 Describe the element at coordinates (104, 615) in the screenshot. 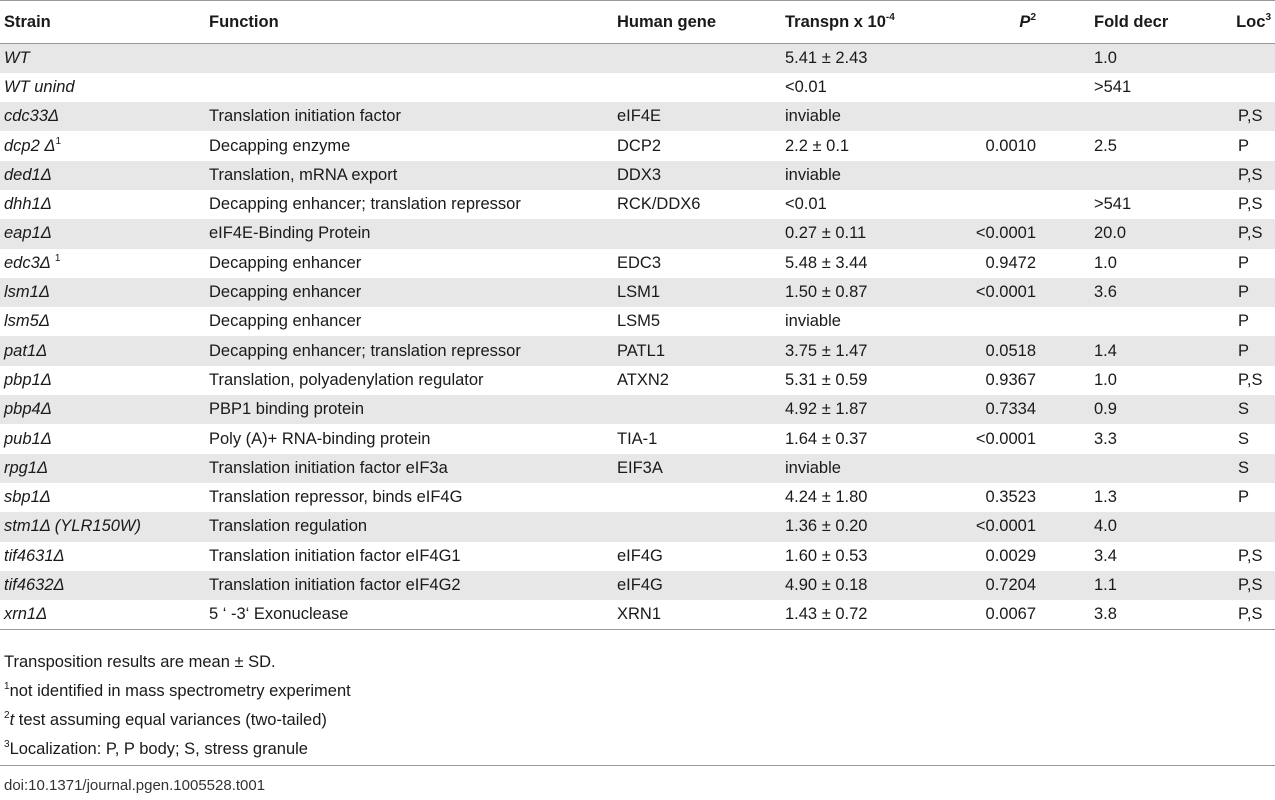

I see `cell-strain: xrn1Δ` at that location.